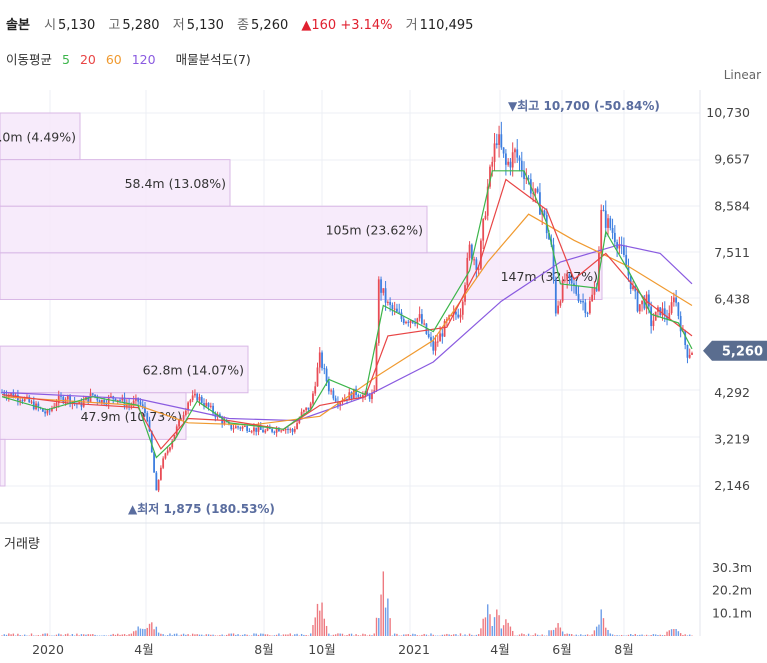 The height and width of the screenshot is (663, 767). I want to click on open-label: 시, so click(50, 25).